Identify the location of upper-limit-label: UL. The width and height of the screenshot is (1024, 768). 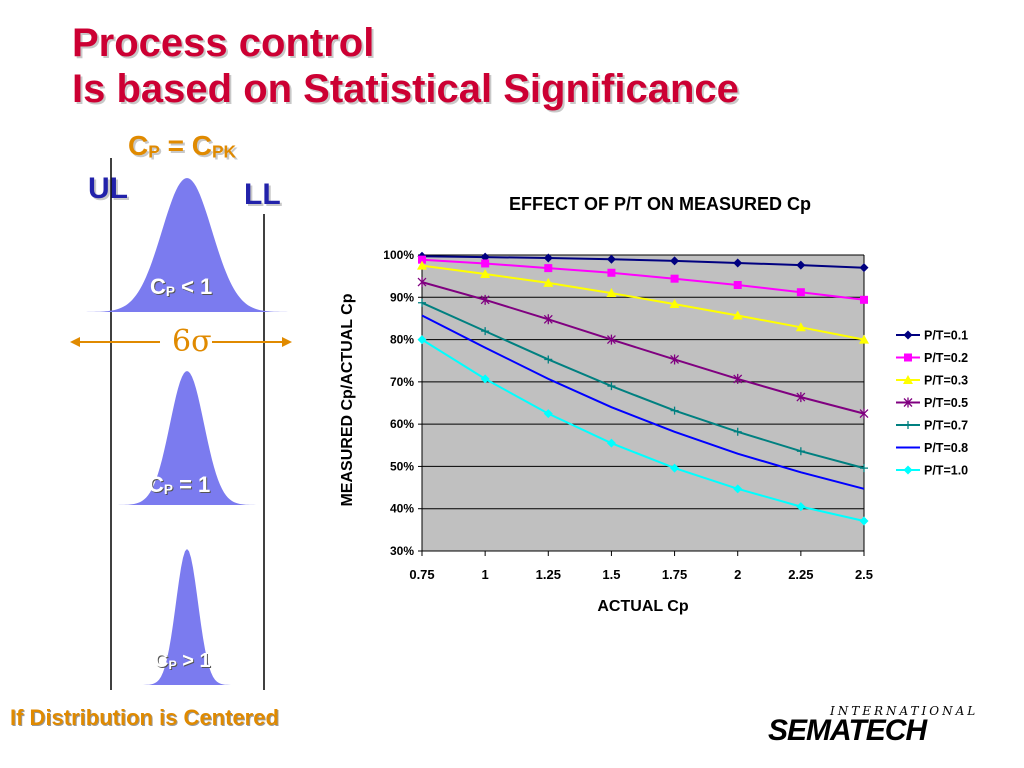
(108, 188).